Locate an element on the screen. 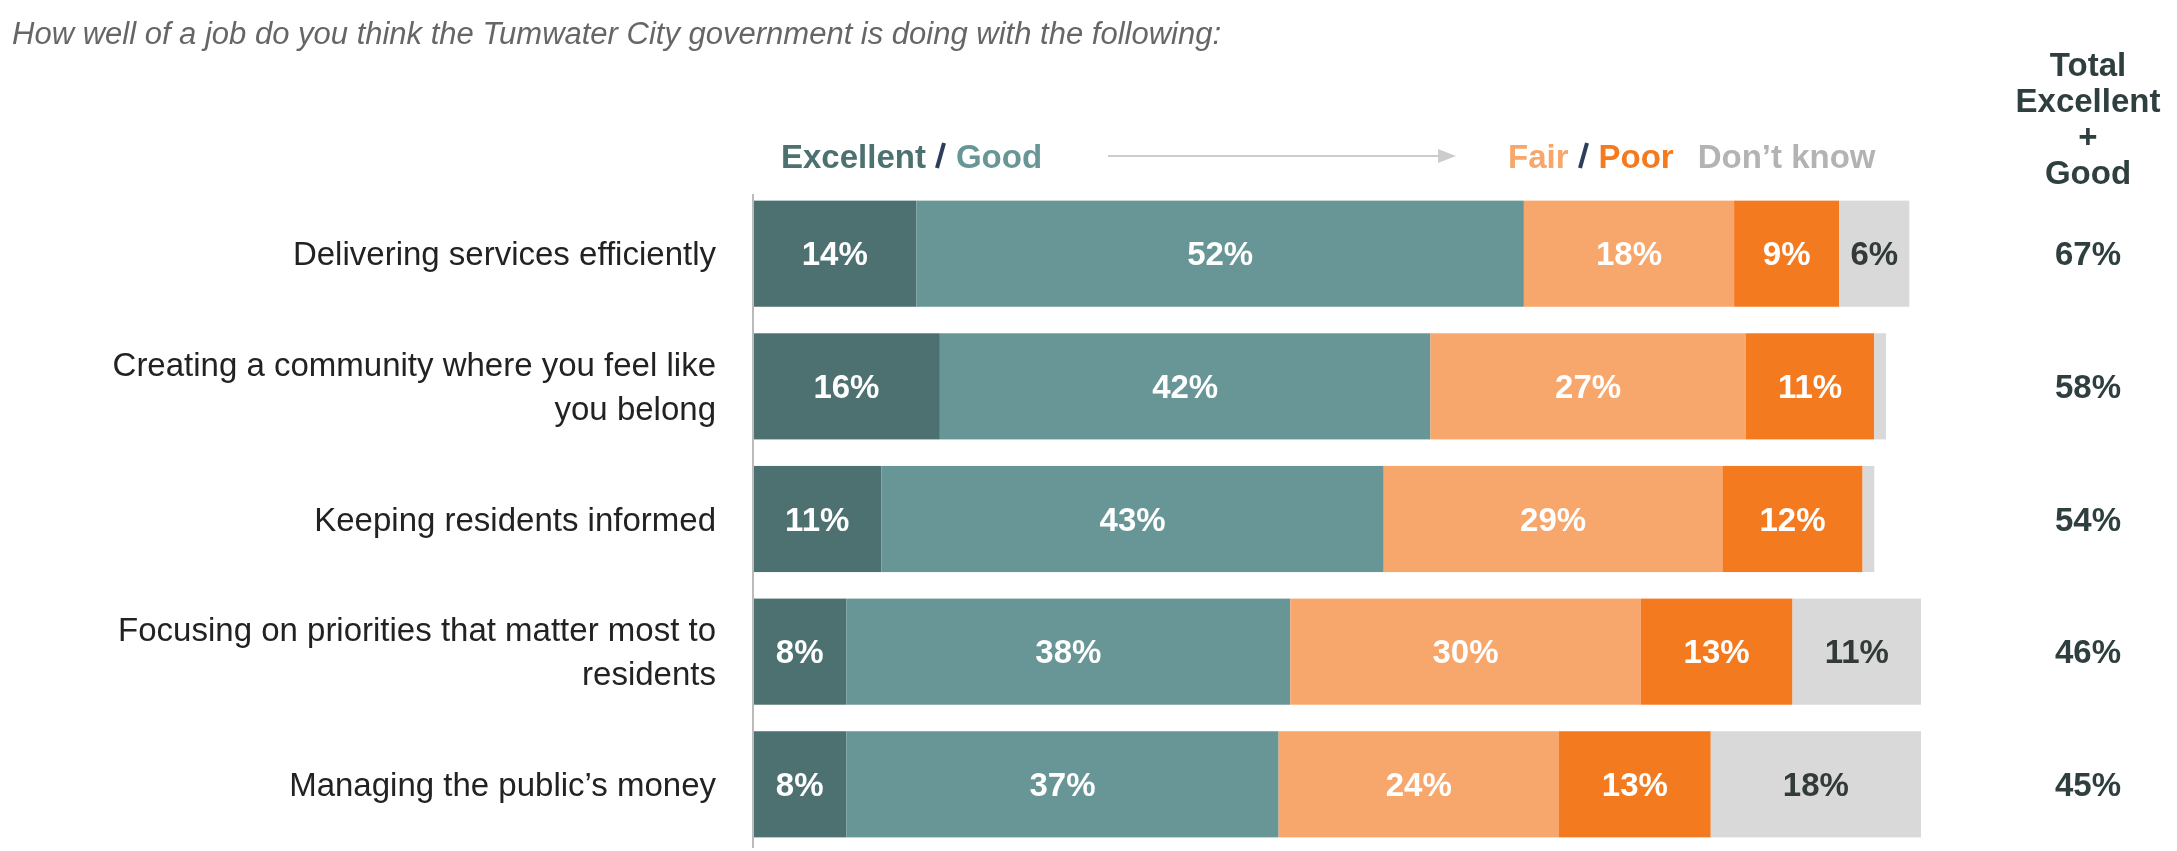  data-label: 6% is located at coordinates (1874, 254).